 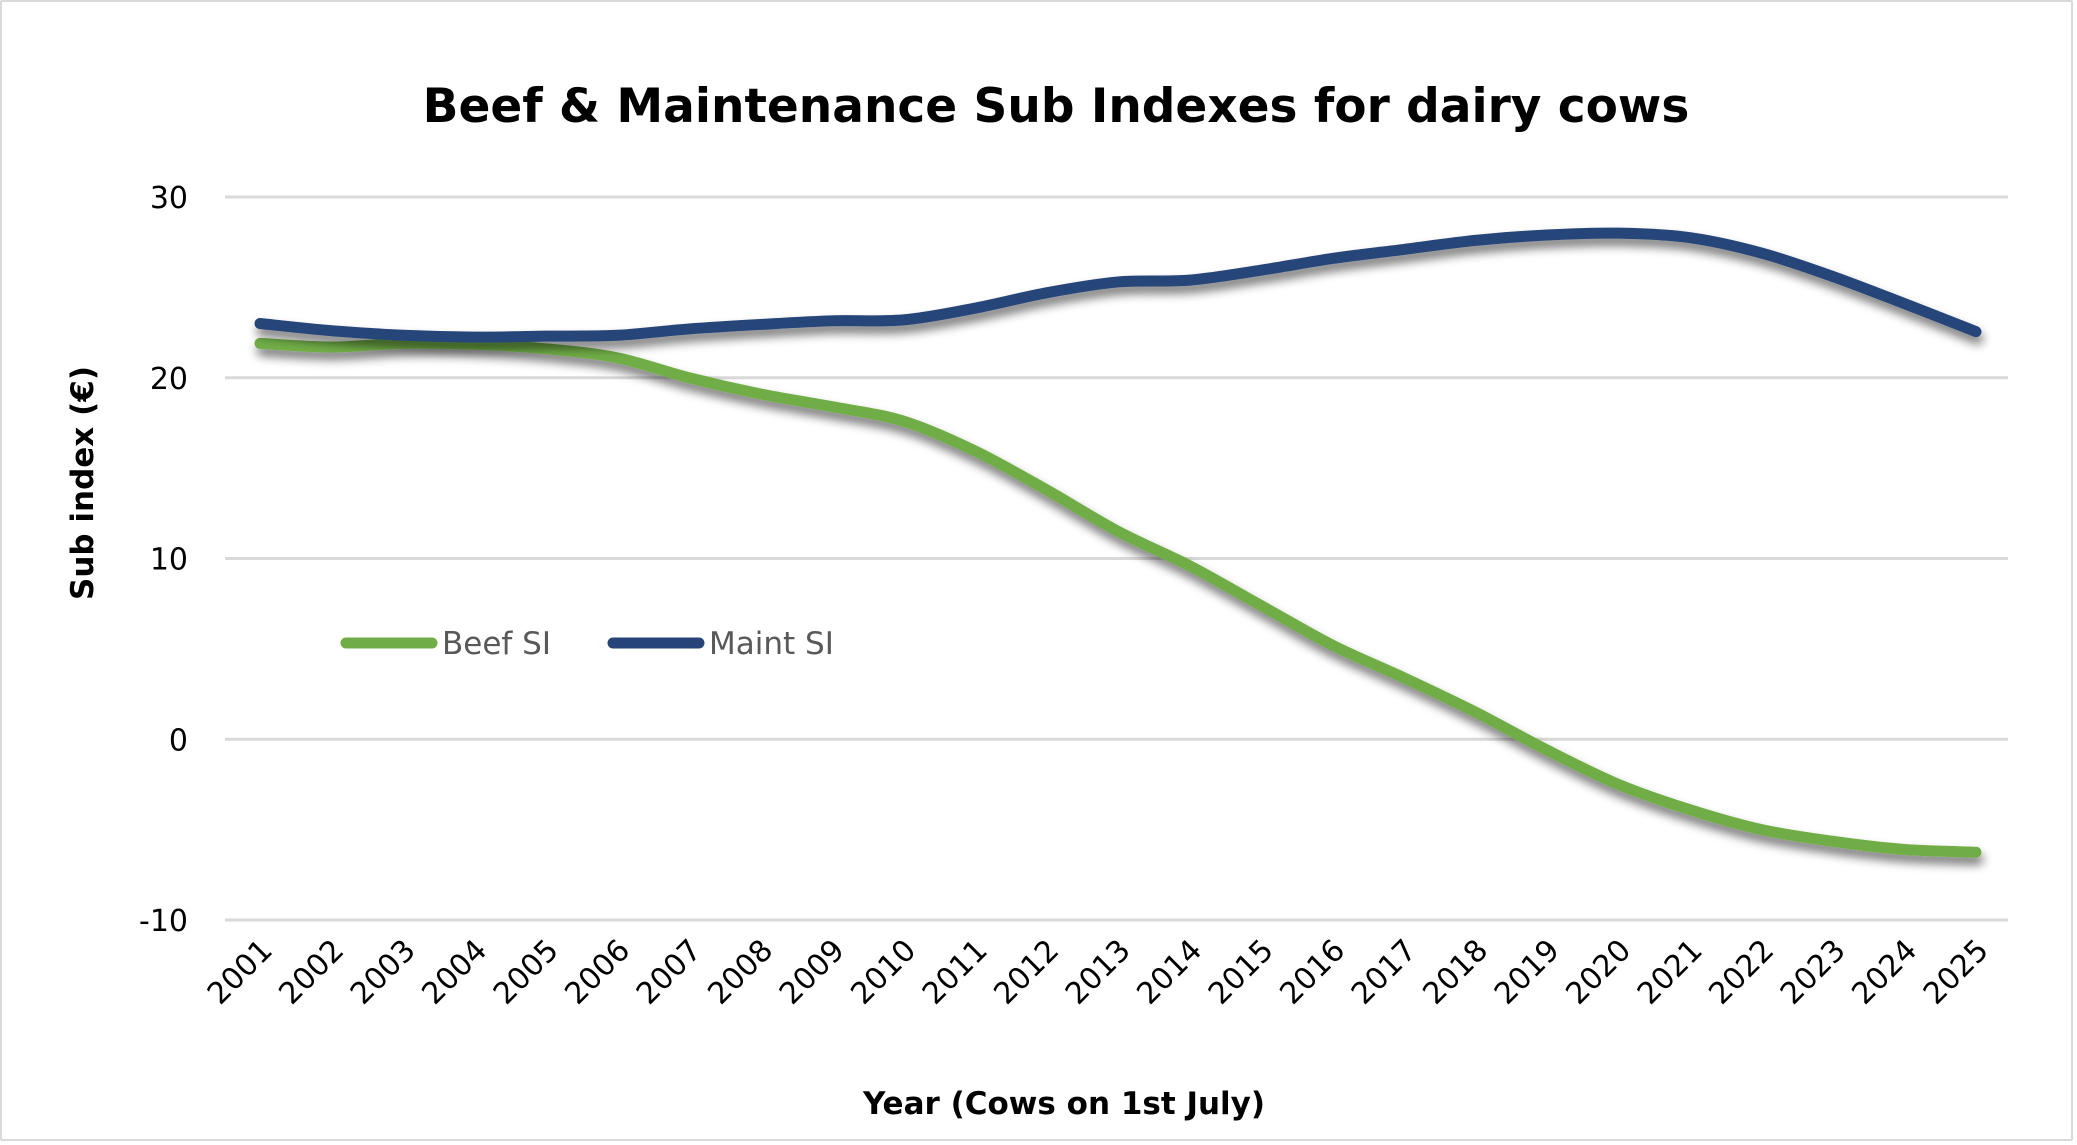 What do you see at coordinates (454, 972) in the screenshot?
I see `x-tick-label: 2004` at bounding box center [454, 972].